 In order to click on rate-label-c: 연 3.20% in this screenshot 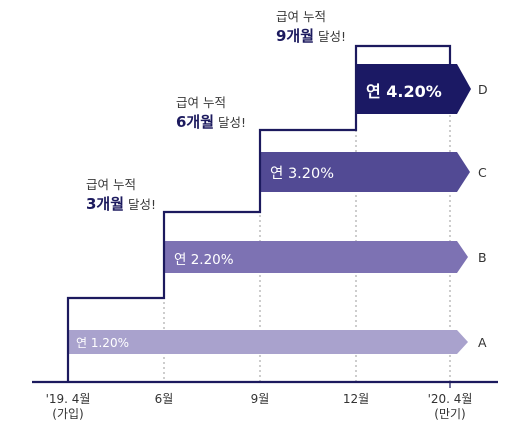, I will do `click(302, 174)`.